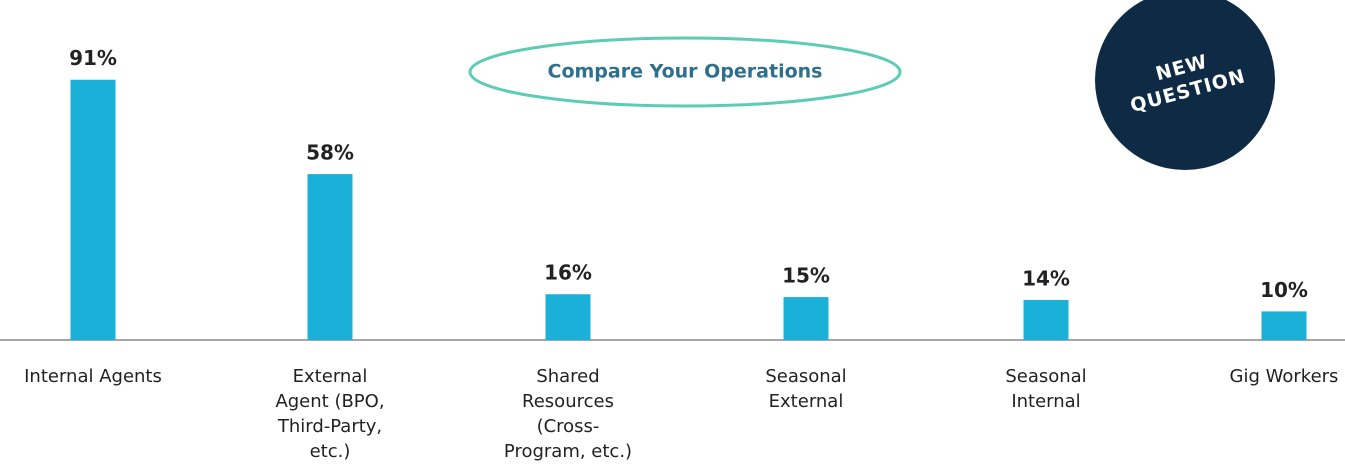 This screenshot has width=1345, height=476. I want to click on x-tick-label: Internal Agents, so click(93, 376).